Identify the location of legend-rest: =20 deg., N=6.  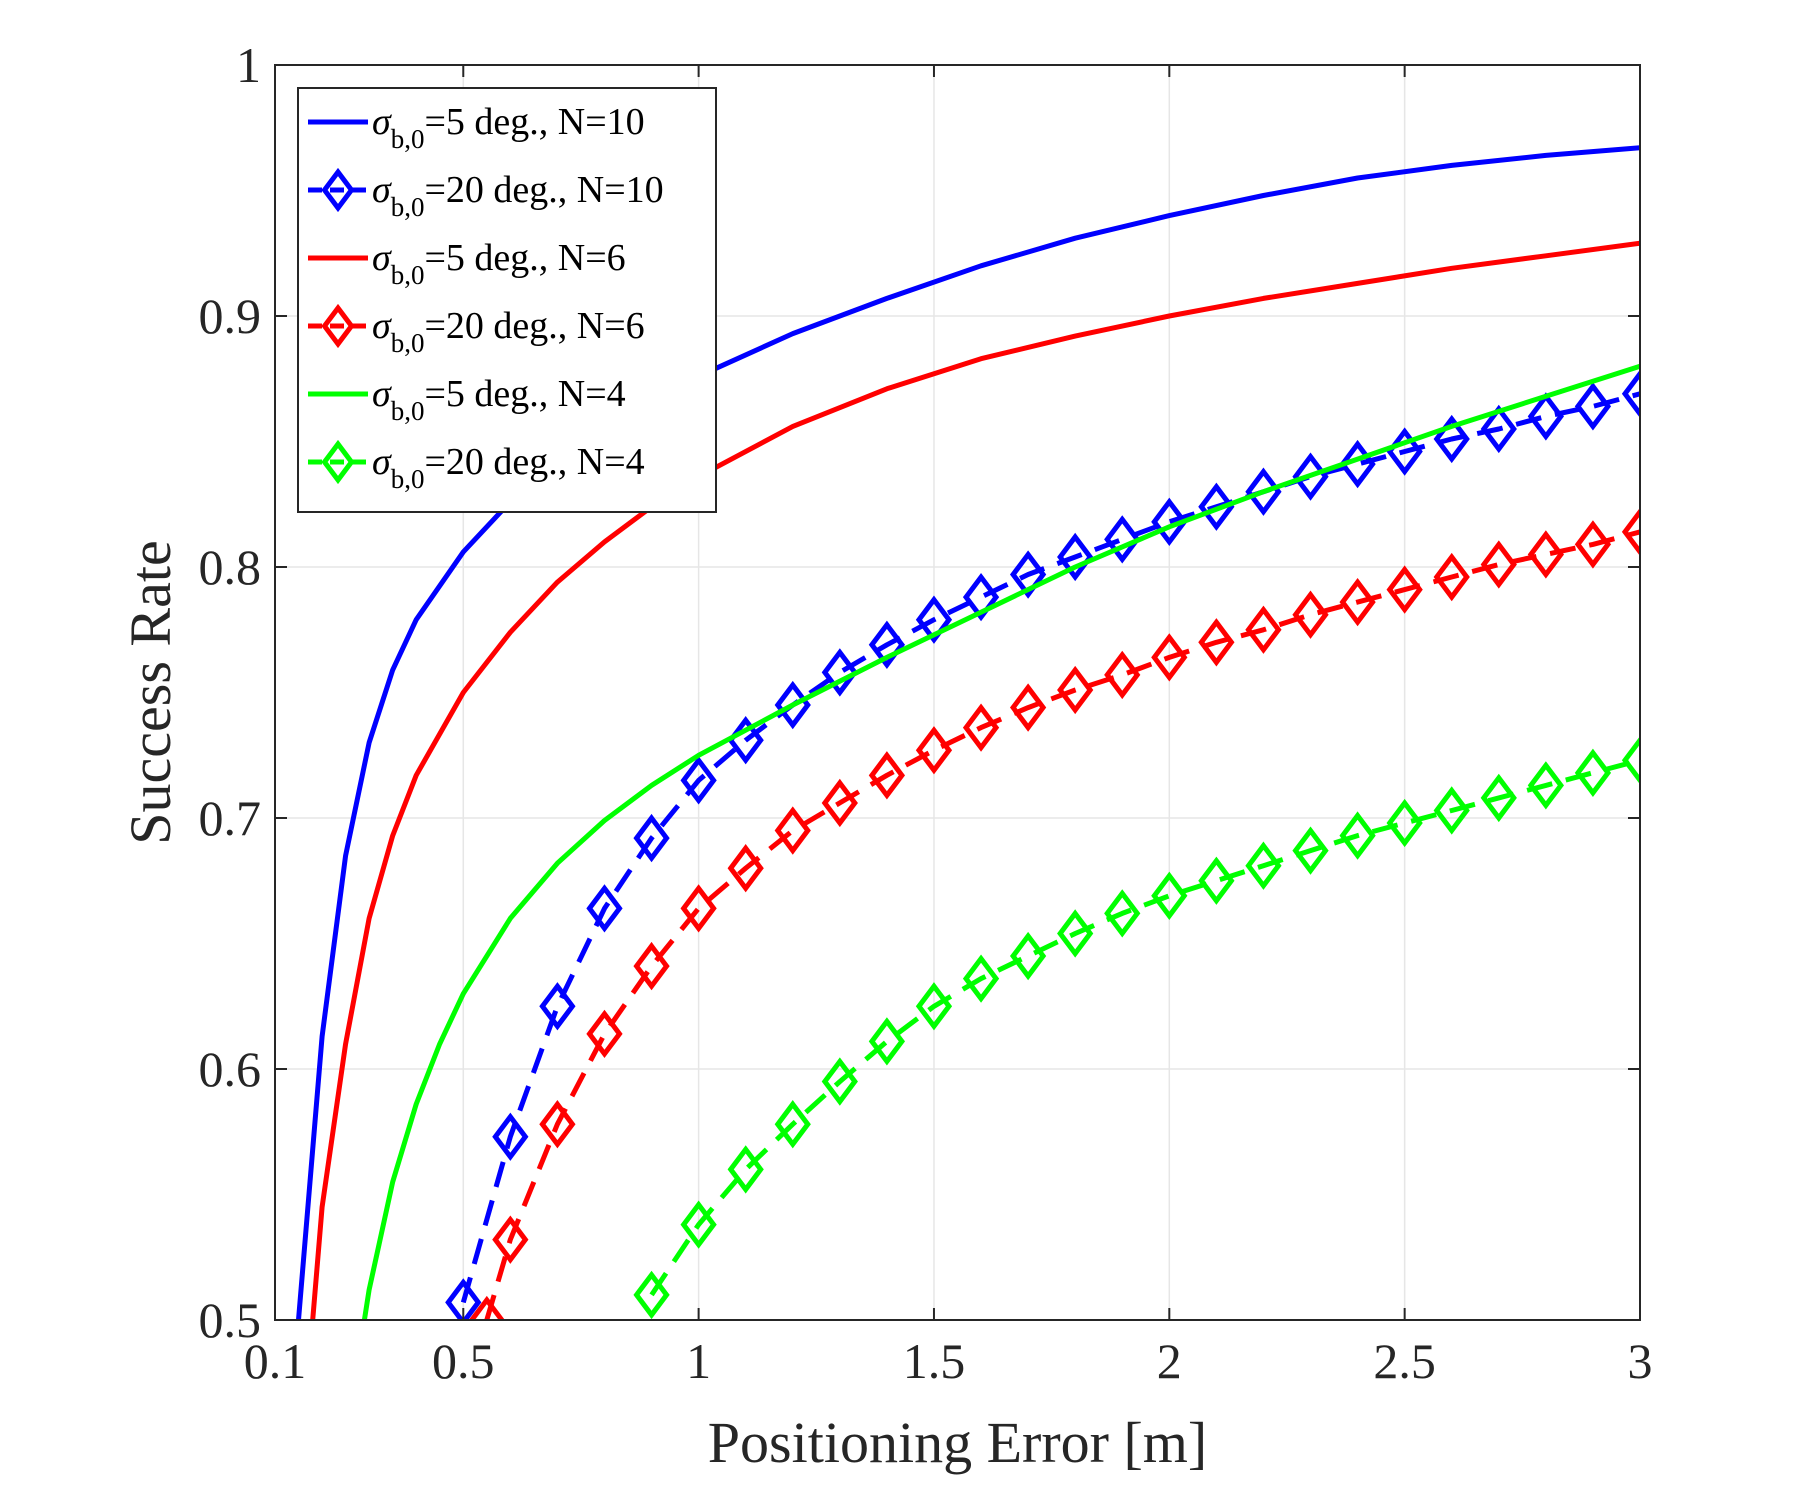
(535, 326).